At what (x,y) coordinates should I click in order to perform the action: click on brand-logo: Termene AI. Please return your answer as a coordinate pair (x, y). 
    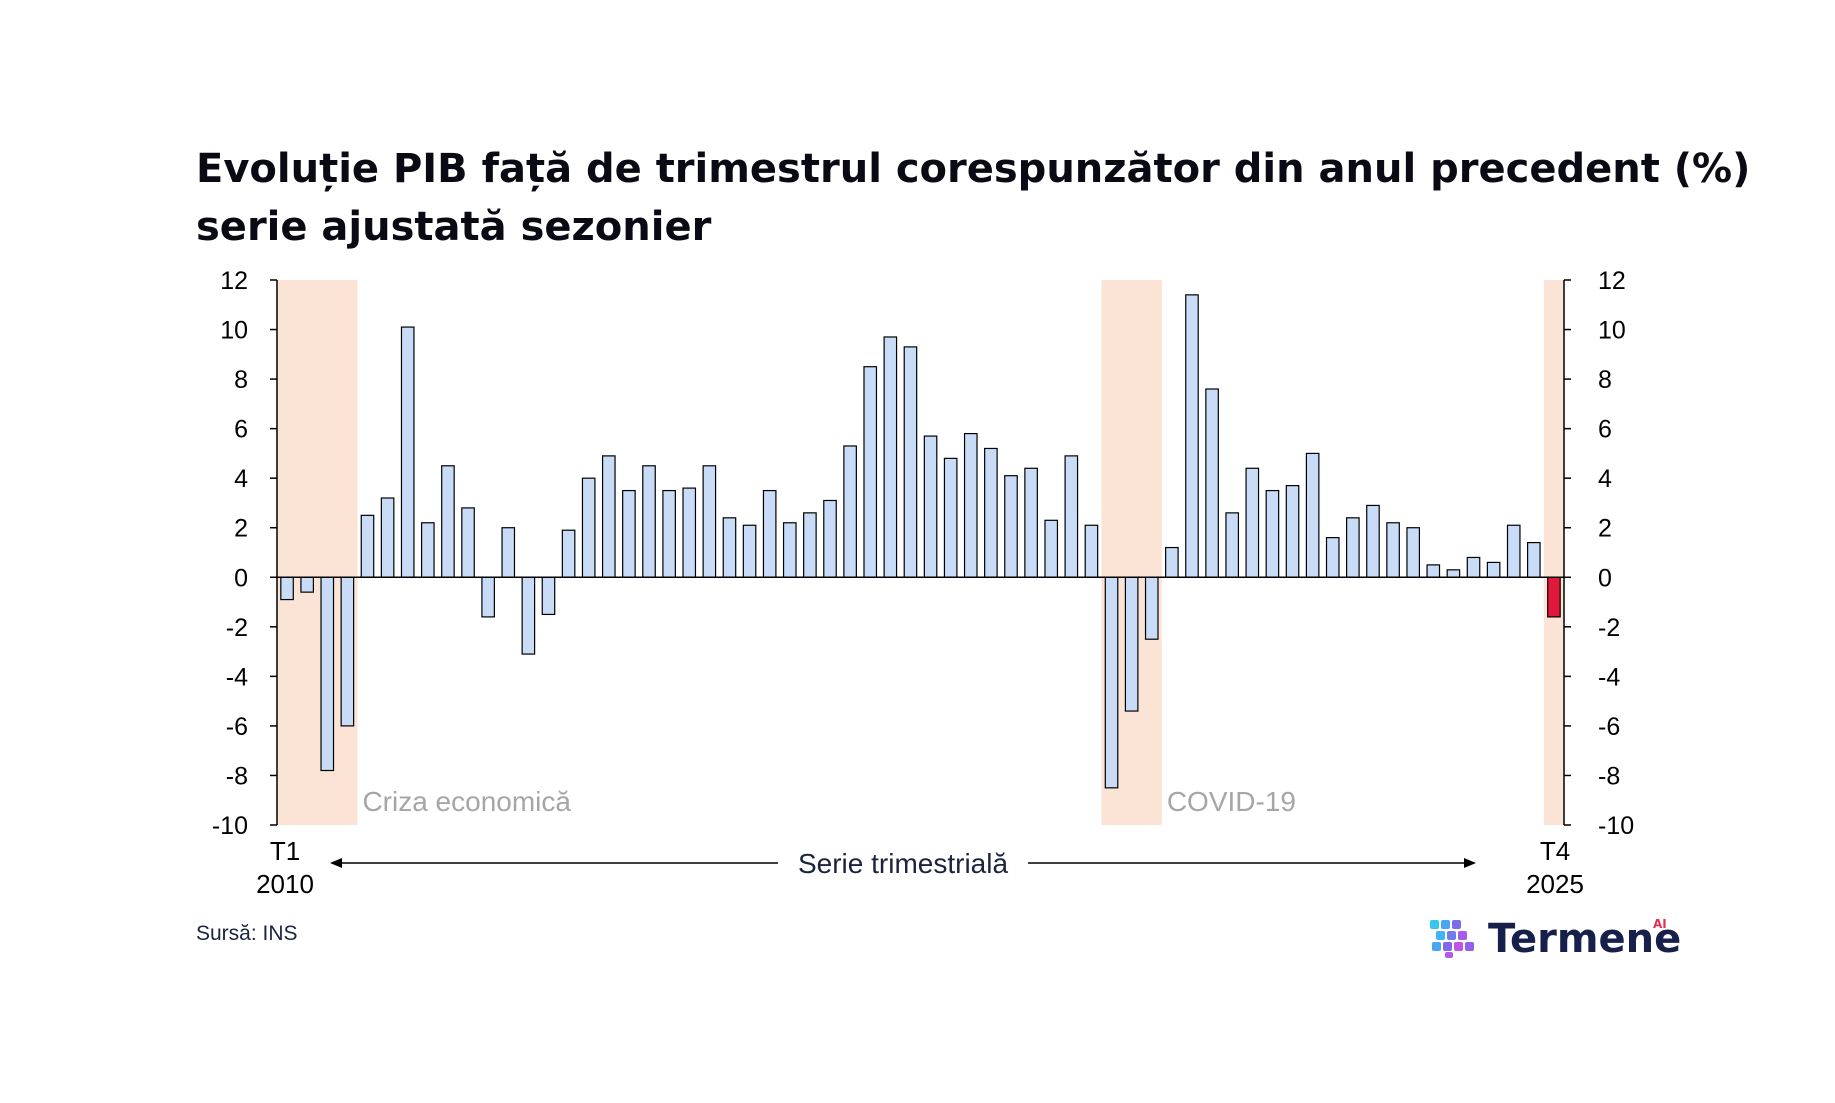
    Looking at the image, I should click on (1555, 939).